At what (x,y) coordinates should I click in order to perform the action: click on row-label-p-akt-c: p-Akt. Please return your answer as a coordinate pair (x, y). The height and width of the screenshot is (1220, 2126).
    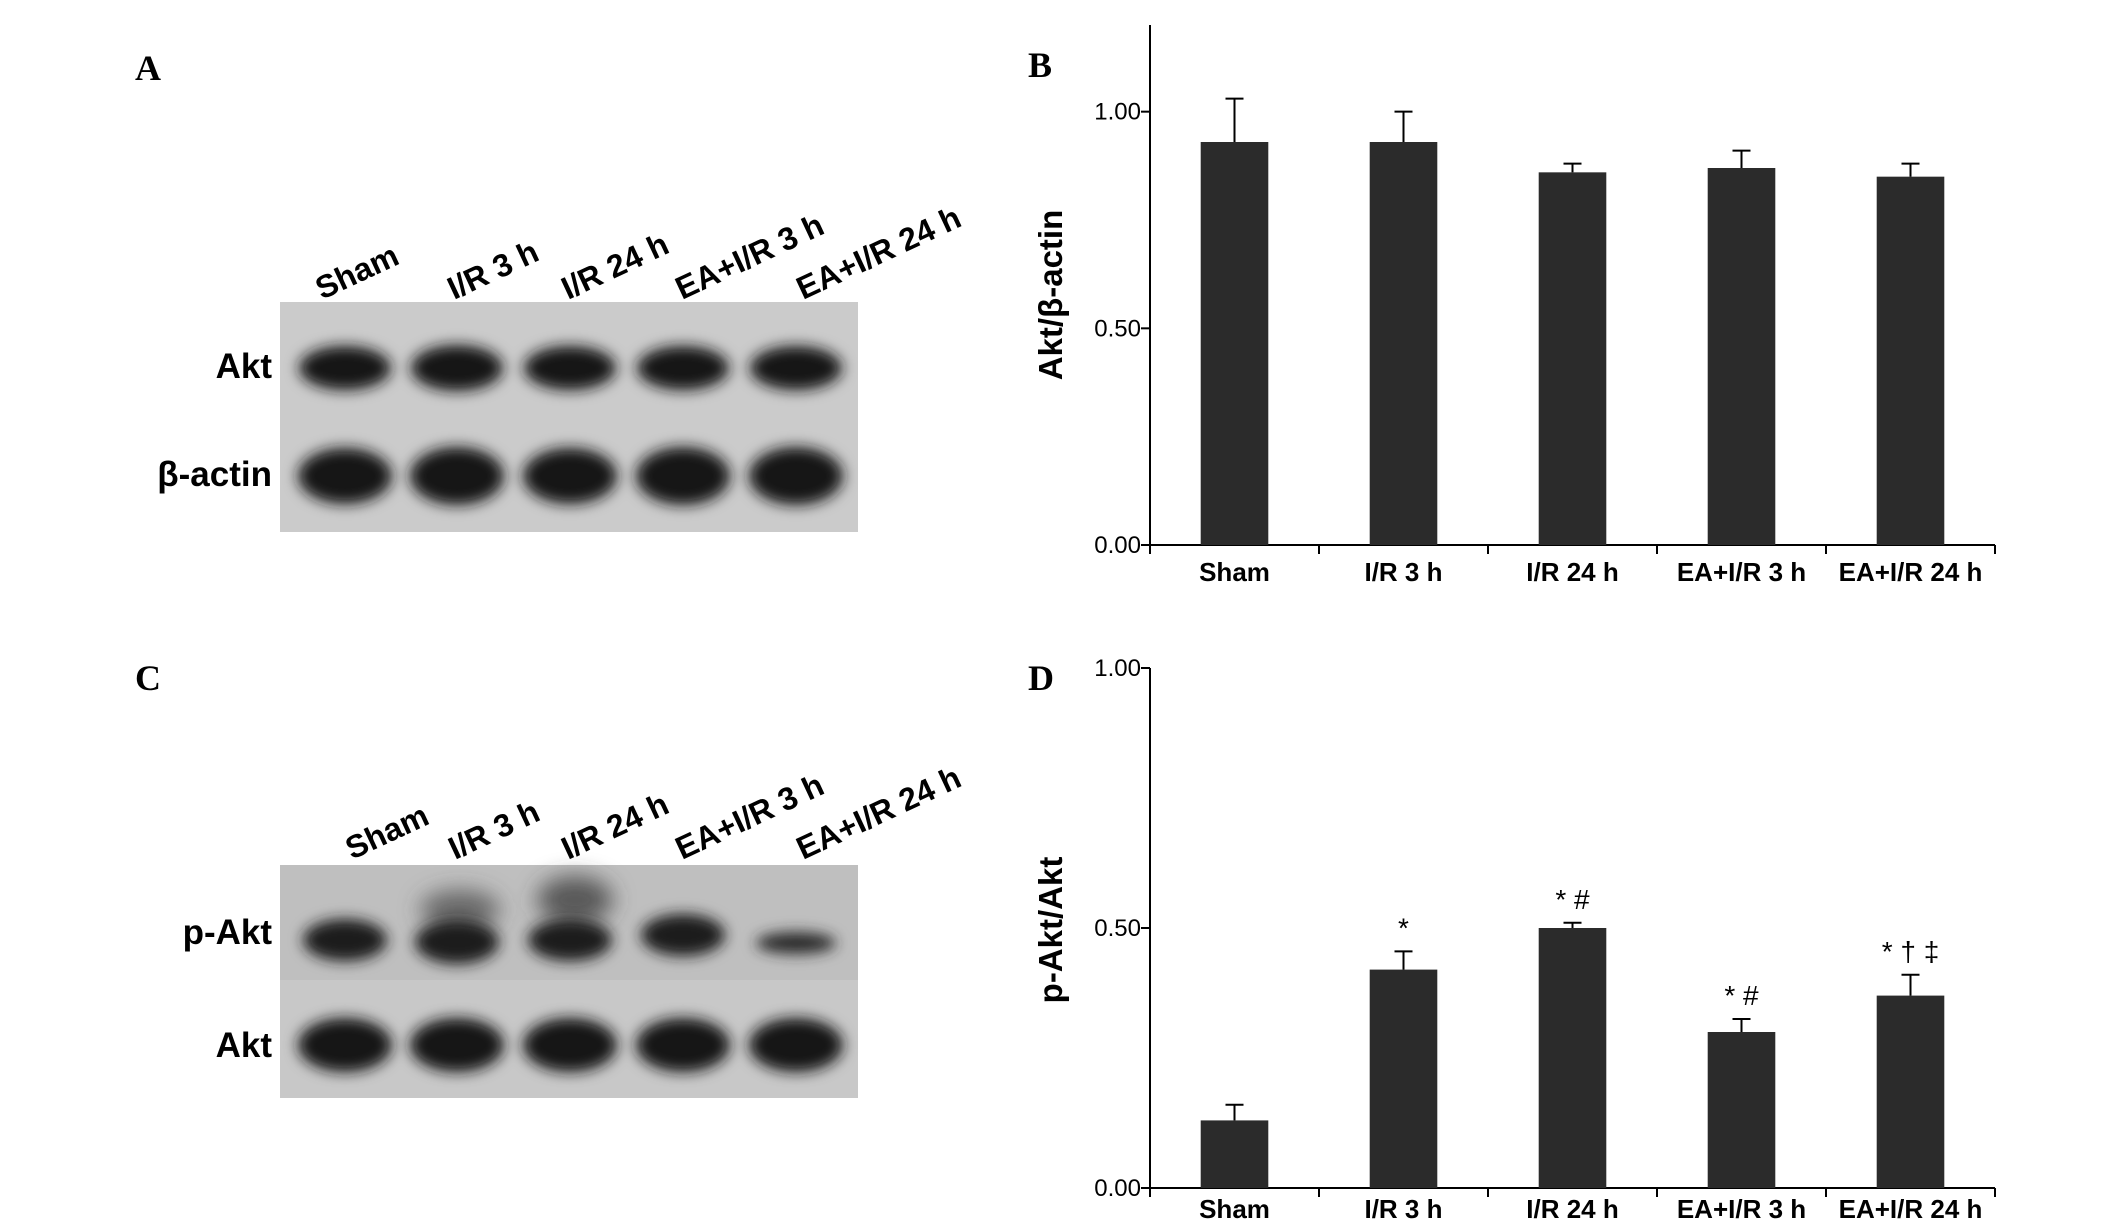
    Looking at the image, I should click on (228, 932).